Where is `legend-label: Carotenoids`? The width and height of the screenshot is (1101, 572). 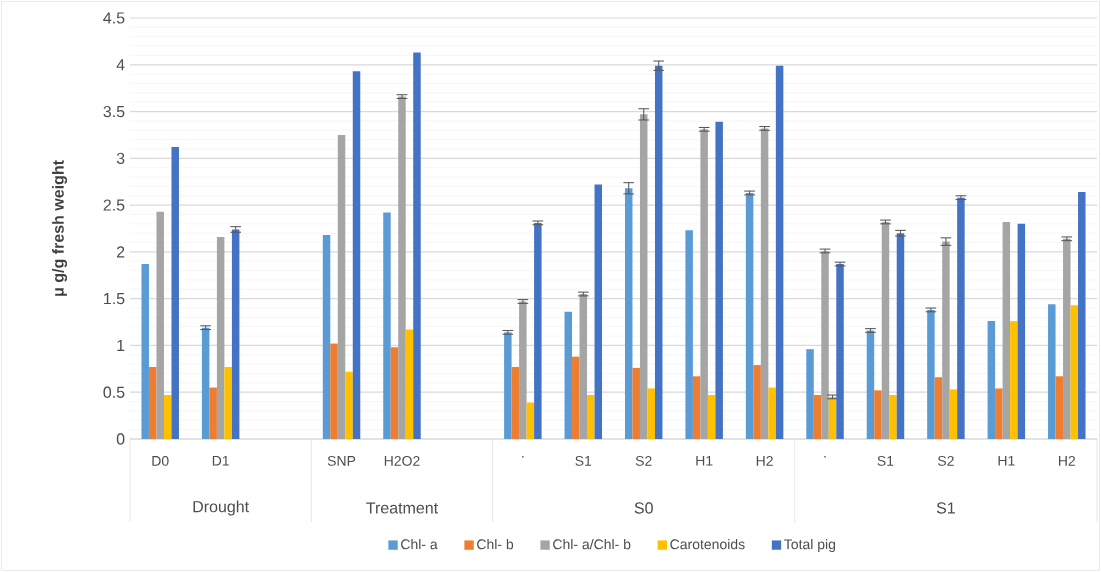
legend-label: Carotenoids is located at coordinates (707, 544).